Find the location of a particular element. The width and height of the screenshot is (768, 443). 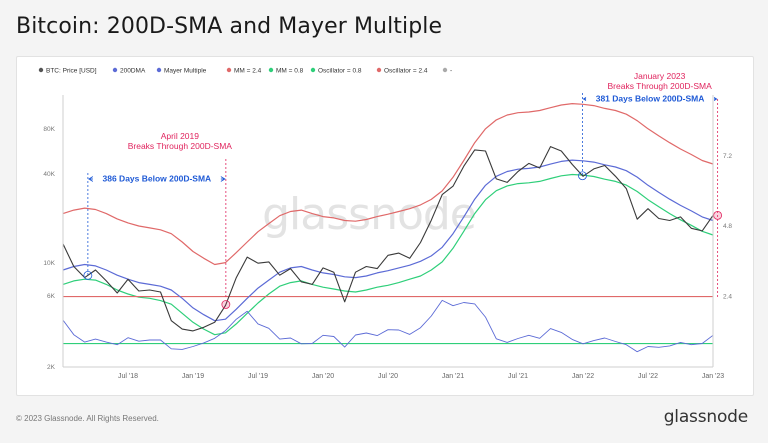

watermark: glassnode is located at coordinates (369, 214).